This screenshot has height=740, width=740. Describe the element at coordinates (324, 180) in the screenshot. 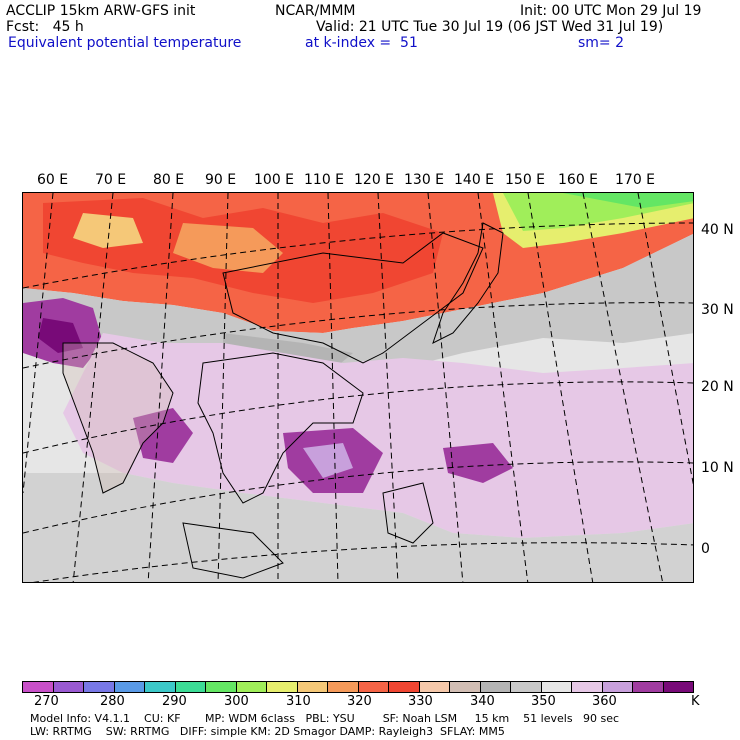

I see `lon-label: 110 E` at that location.